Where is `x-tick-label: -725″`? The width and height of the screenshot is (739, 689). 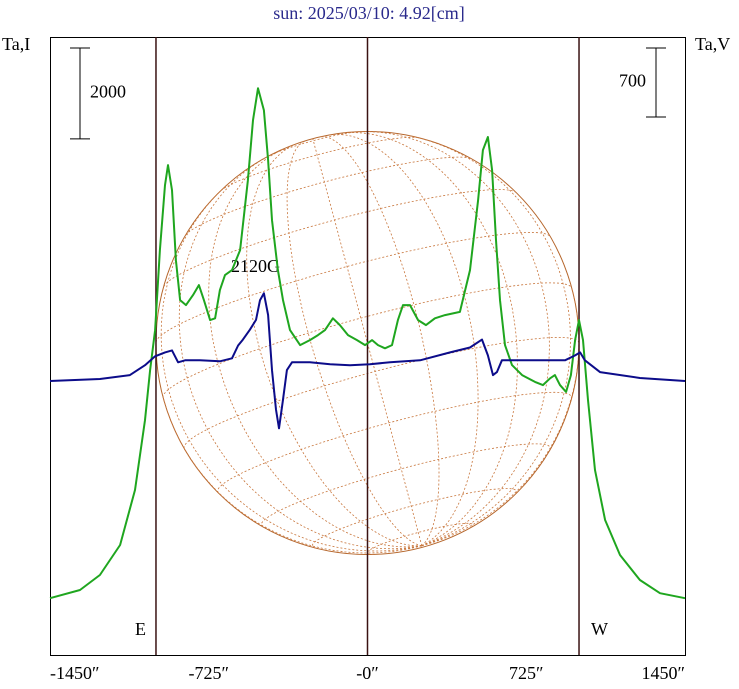 x-tick-label: -725″ is located at coordinates (209, 673).